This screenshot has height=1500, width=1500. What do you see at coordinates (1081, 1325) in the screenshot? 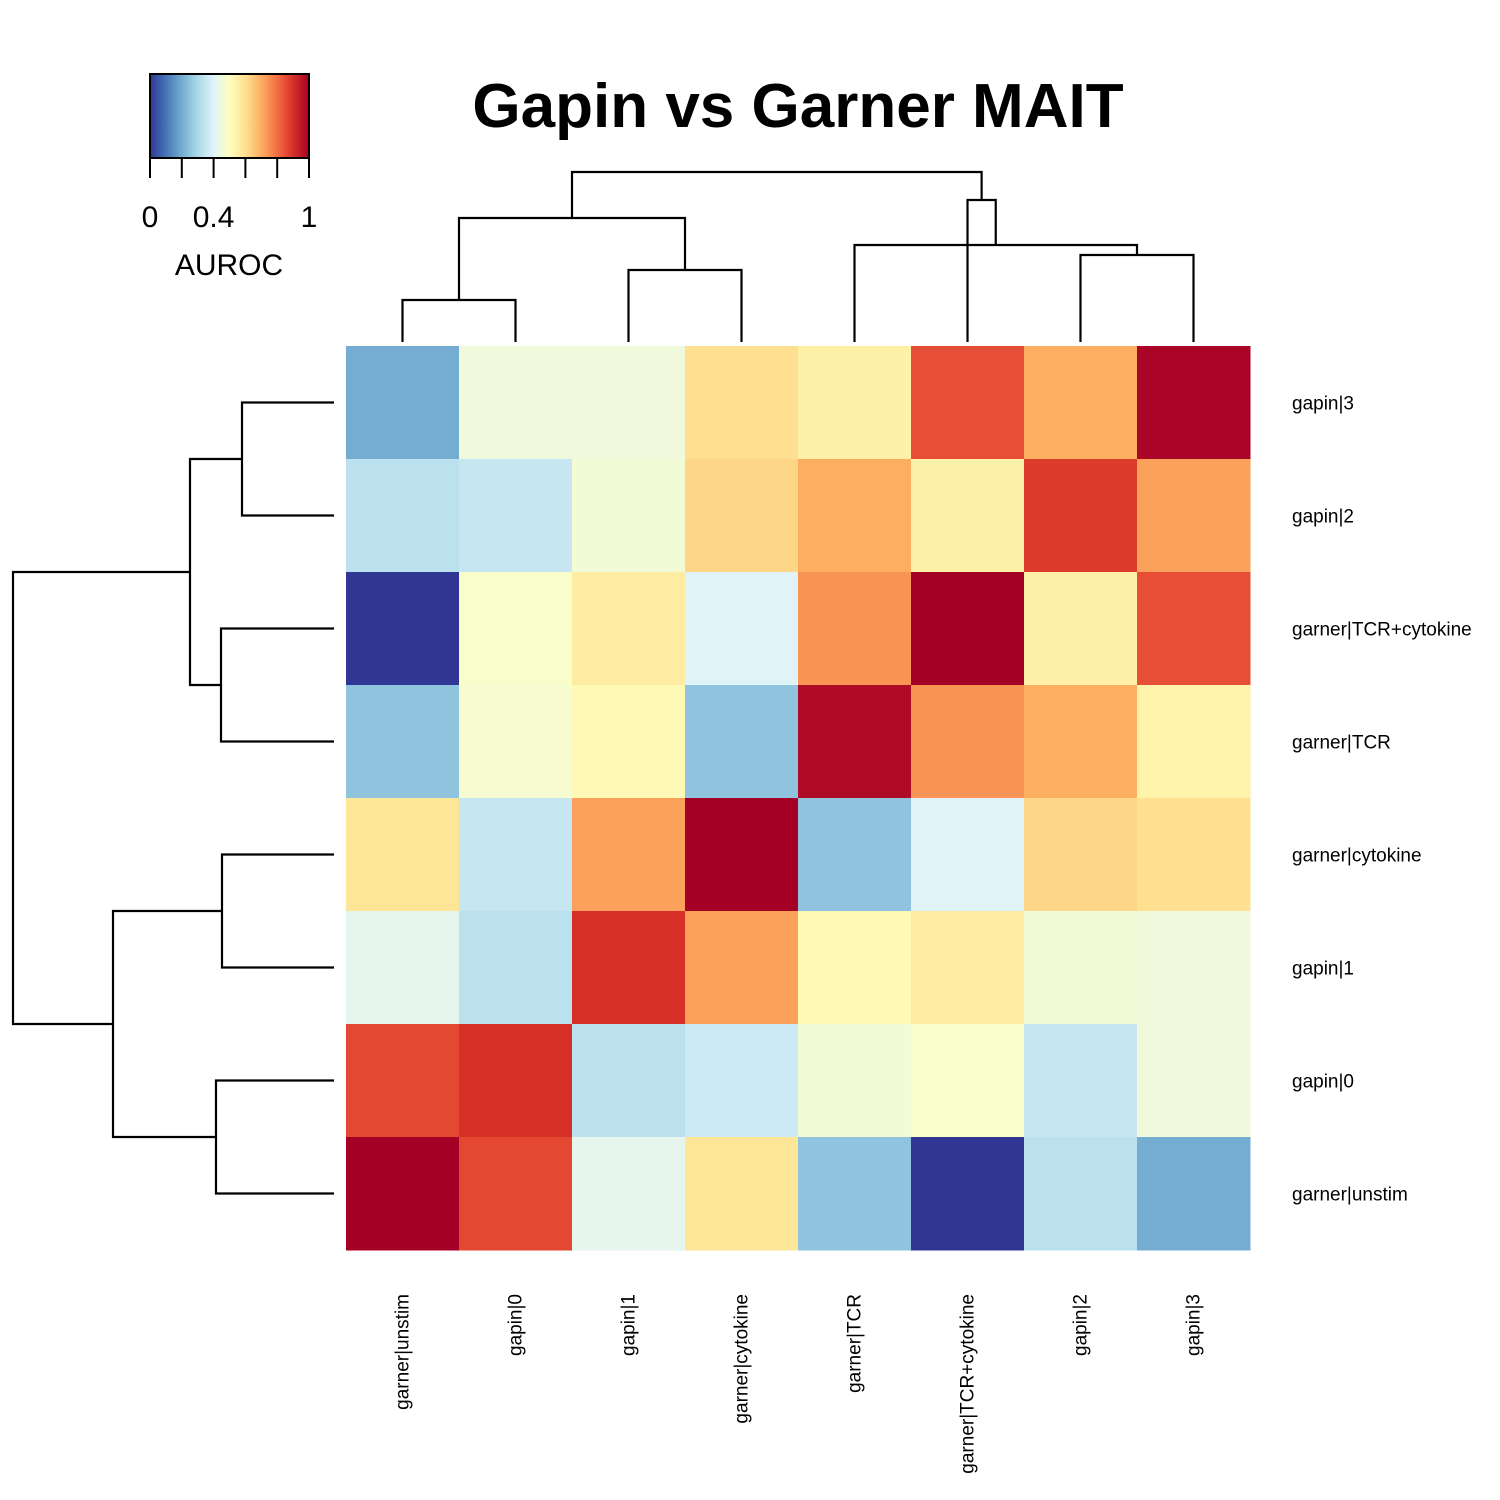
I see `column-label: gapin|2` at bounding box center [1081, 1325].